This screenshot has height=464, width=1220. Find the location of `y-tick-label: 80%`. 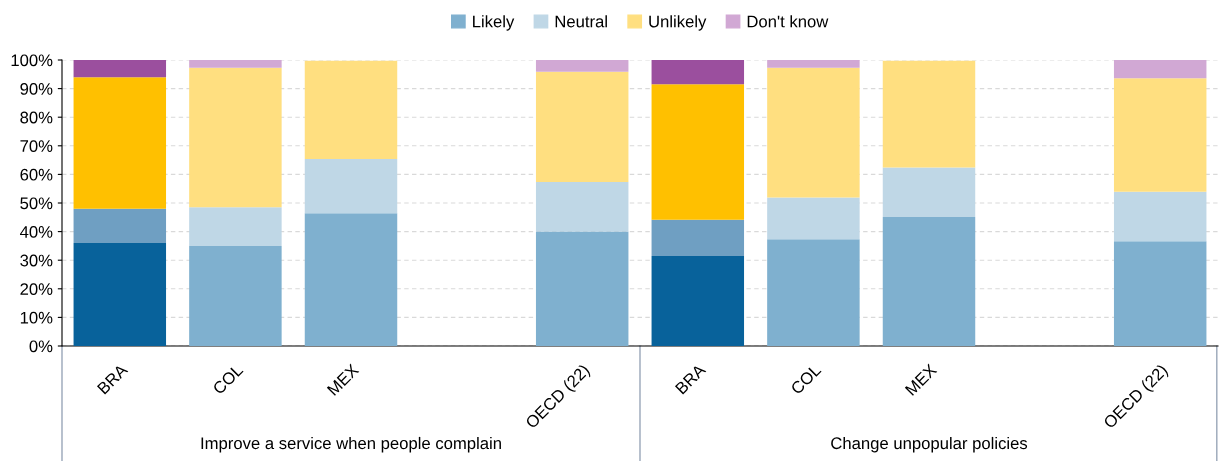

y-tick-label: 80% is located at coordinates (36, 117).